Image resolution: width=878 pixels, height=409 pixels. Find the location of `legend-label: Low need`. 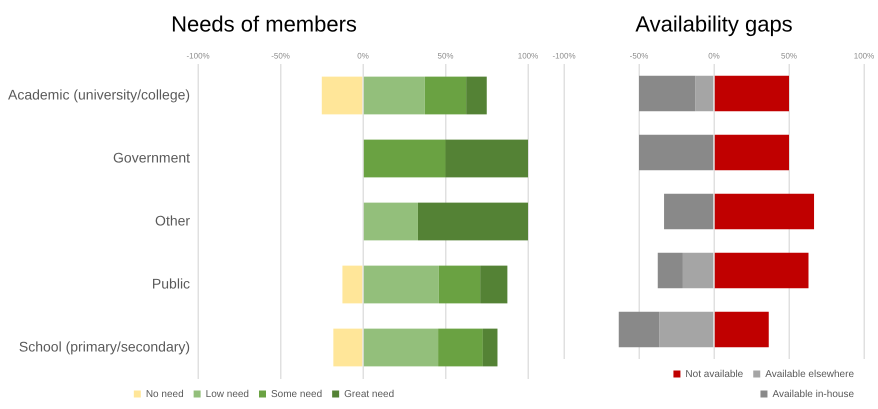

legend-label: Low need is located at coordinates (228, 394).